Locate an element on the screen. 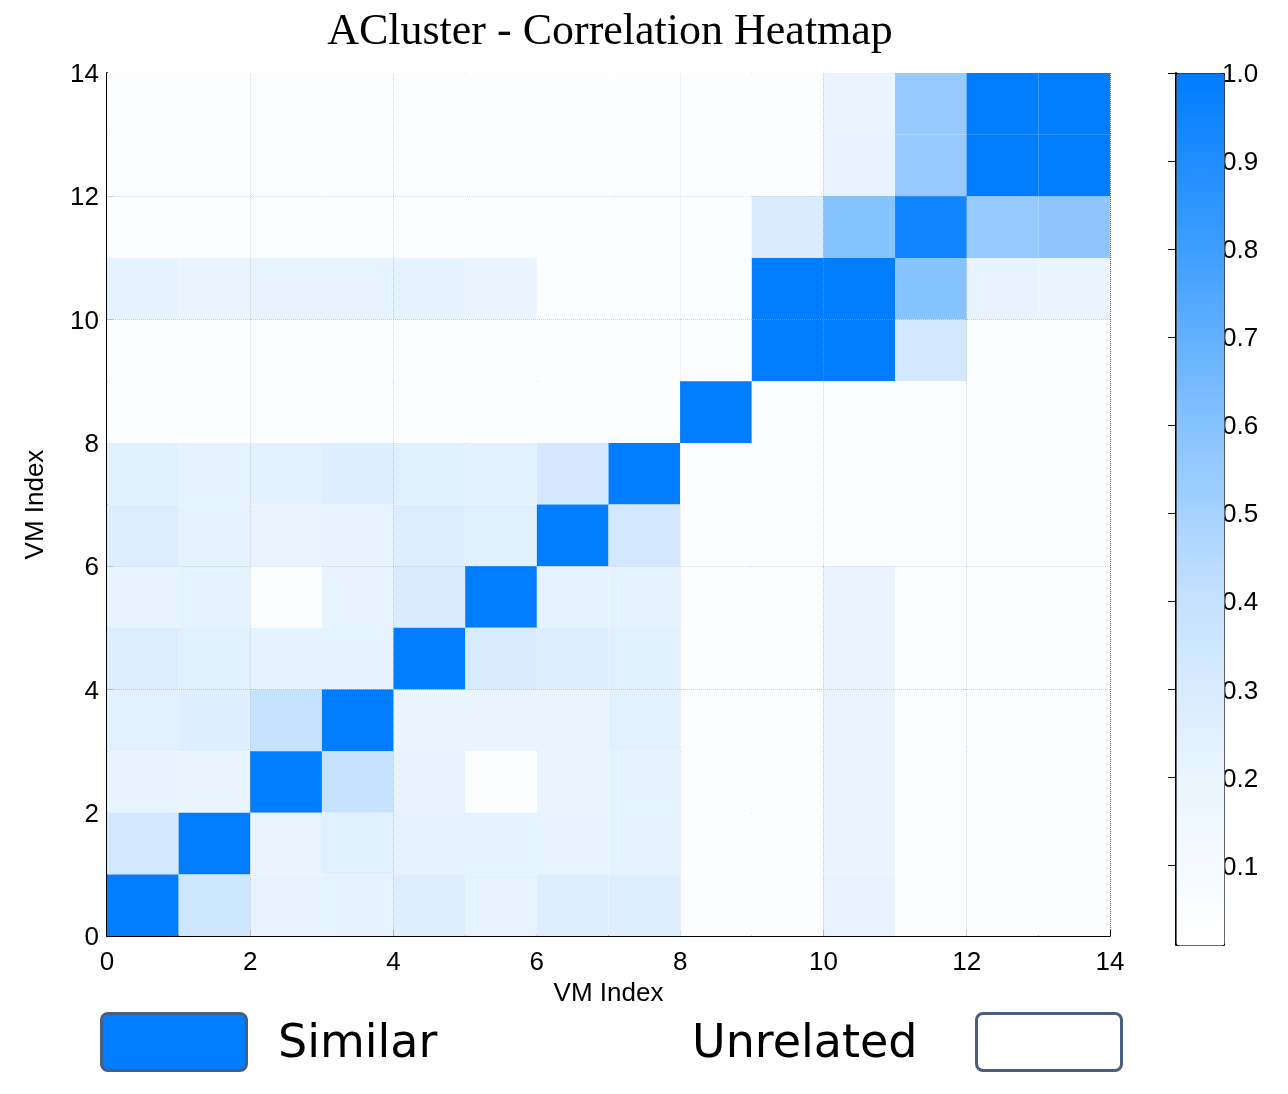 The width and height of the screenshot is (1288, 1094). x-tick-label: 4 is located at coordinates (393, 961).